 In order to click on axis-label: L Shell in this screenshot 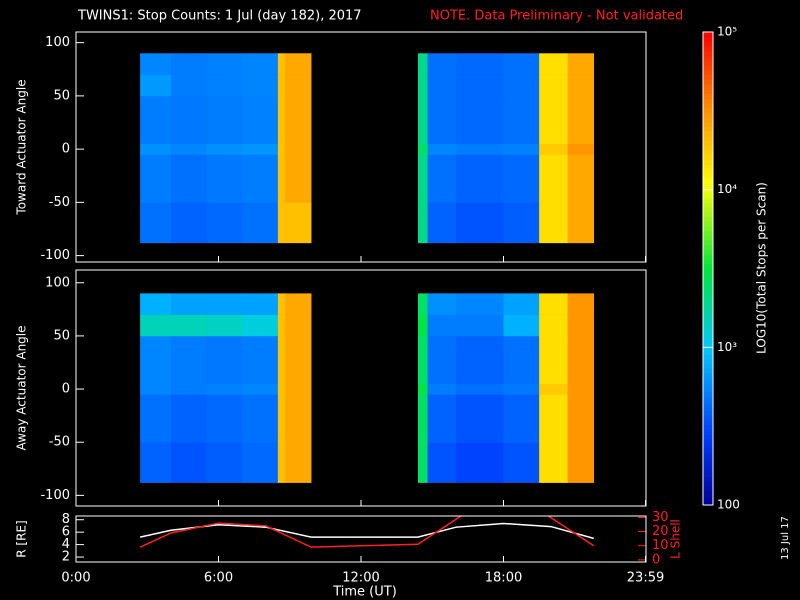, I will do `click(676, 539)`.